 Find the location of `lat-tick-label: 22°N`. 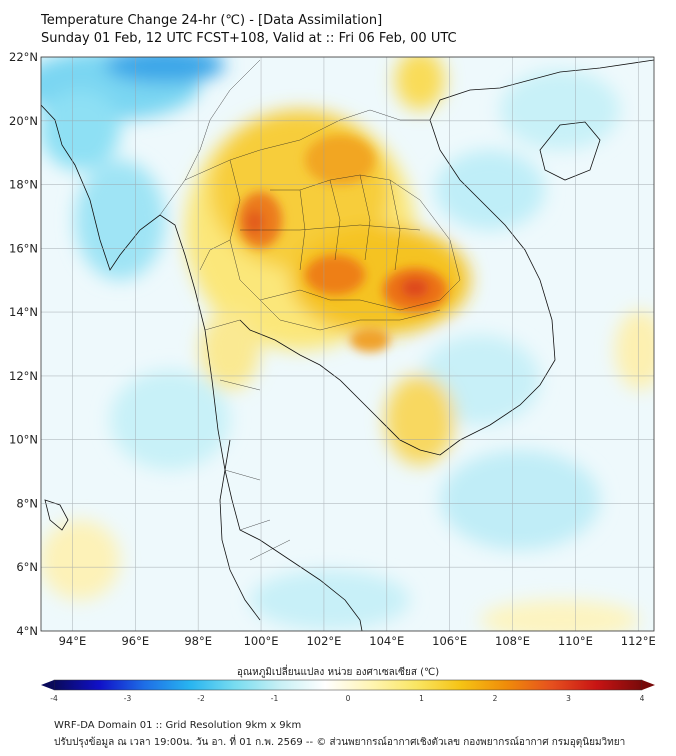

lat-tick-label: 22°N is located at coordinates (23, 57).